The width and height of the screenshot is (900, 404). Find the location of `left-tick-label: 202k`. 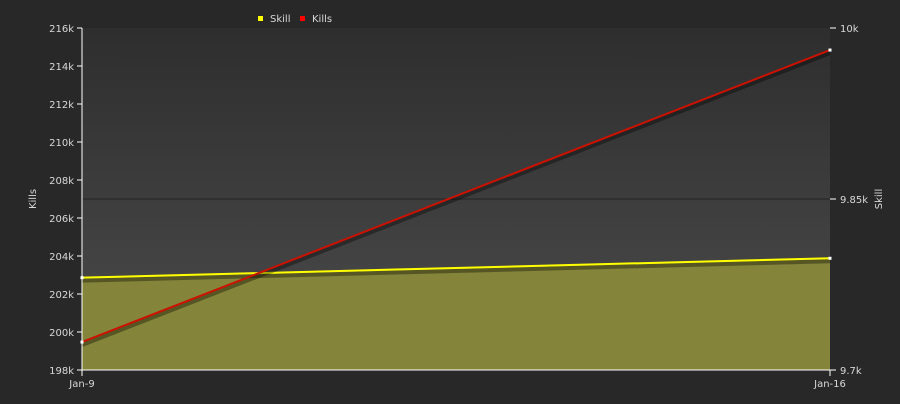

left-tick-label: 202k is located at coordinates (61, 295).